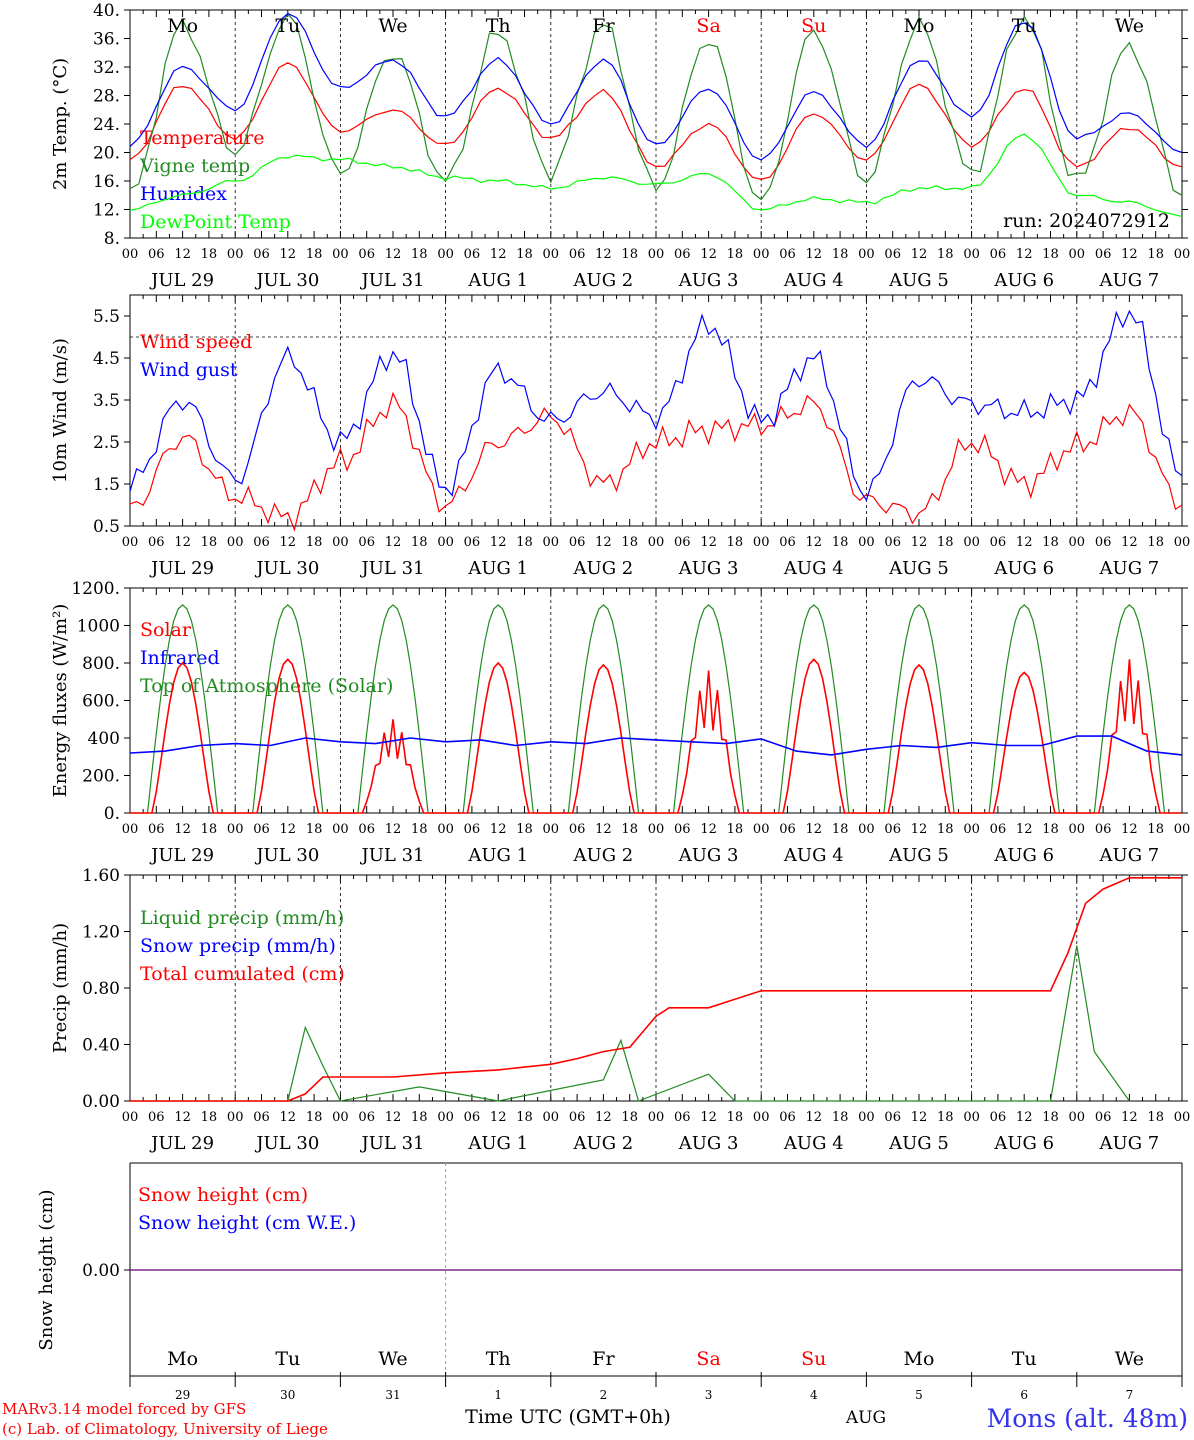 Image resolution: width=1194 pixels, height=1440 pixels. I want to click on day-label: Mo, so click(919, 26).